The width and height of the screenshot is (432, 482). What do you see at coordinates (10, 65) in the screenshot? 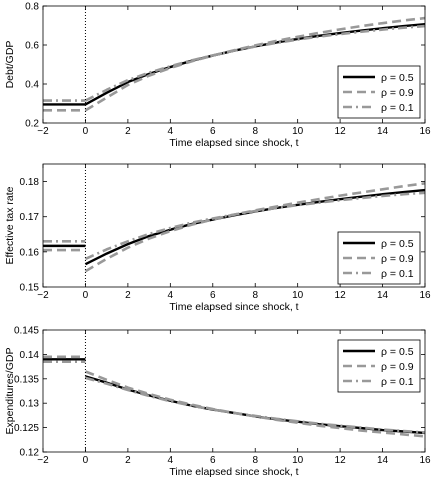
I see `y-axis-label: Debt/GDP` at bounding box center [10, 65].